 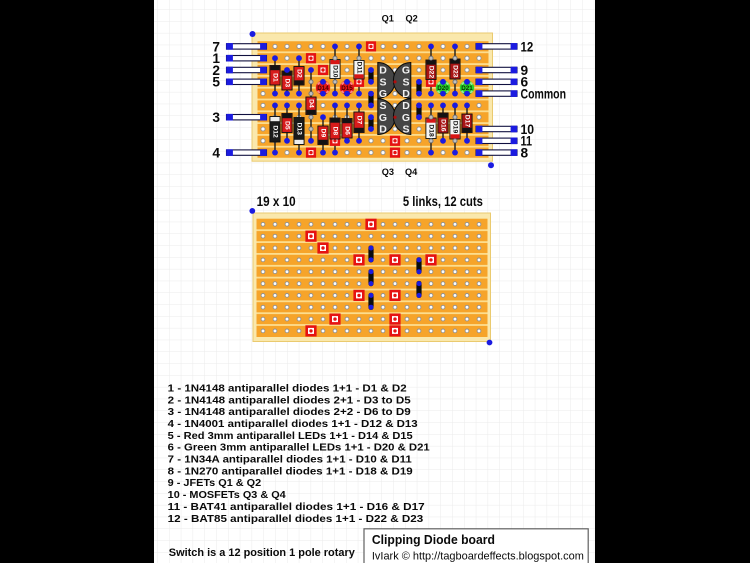 I want to click on svg-text: 3, so click(x=216, y=117).